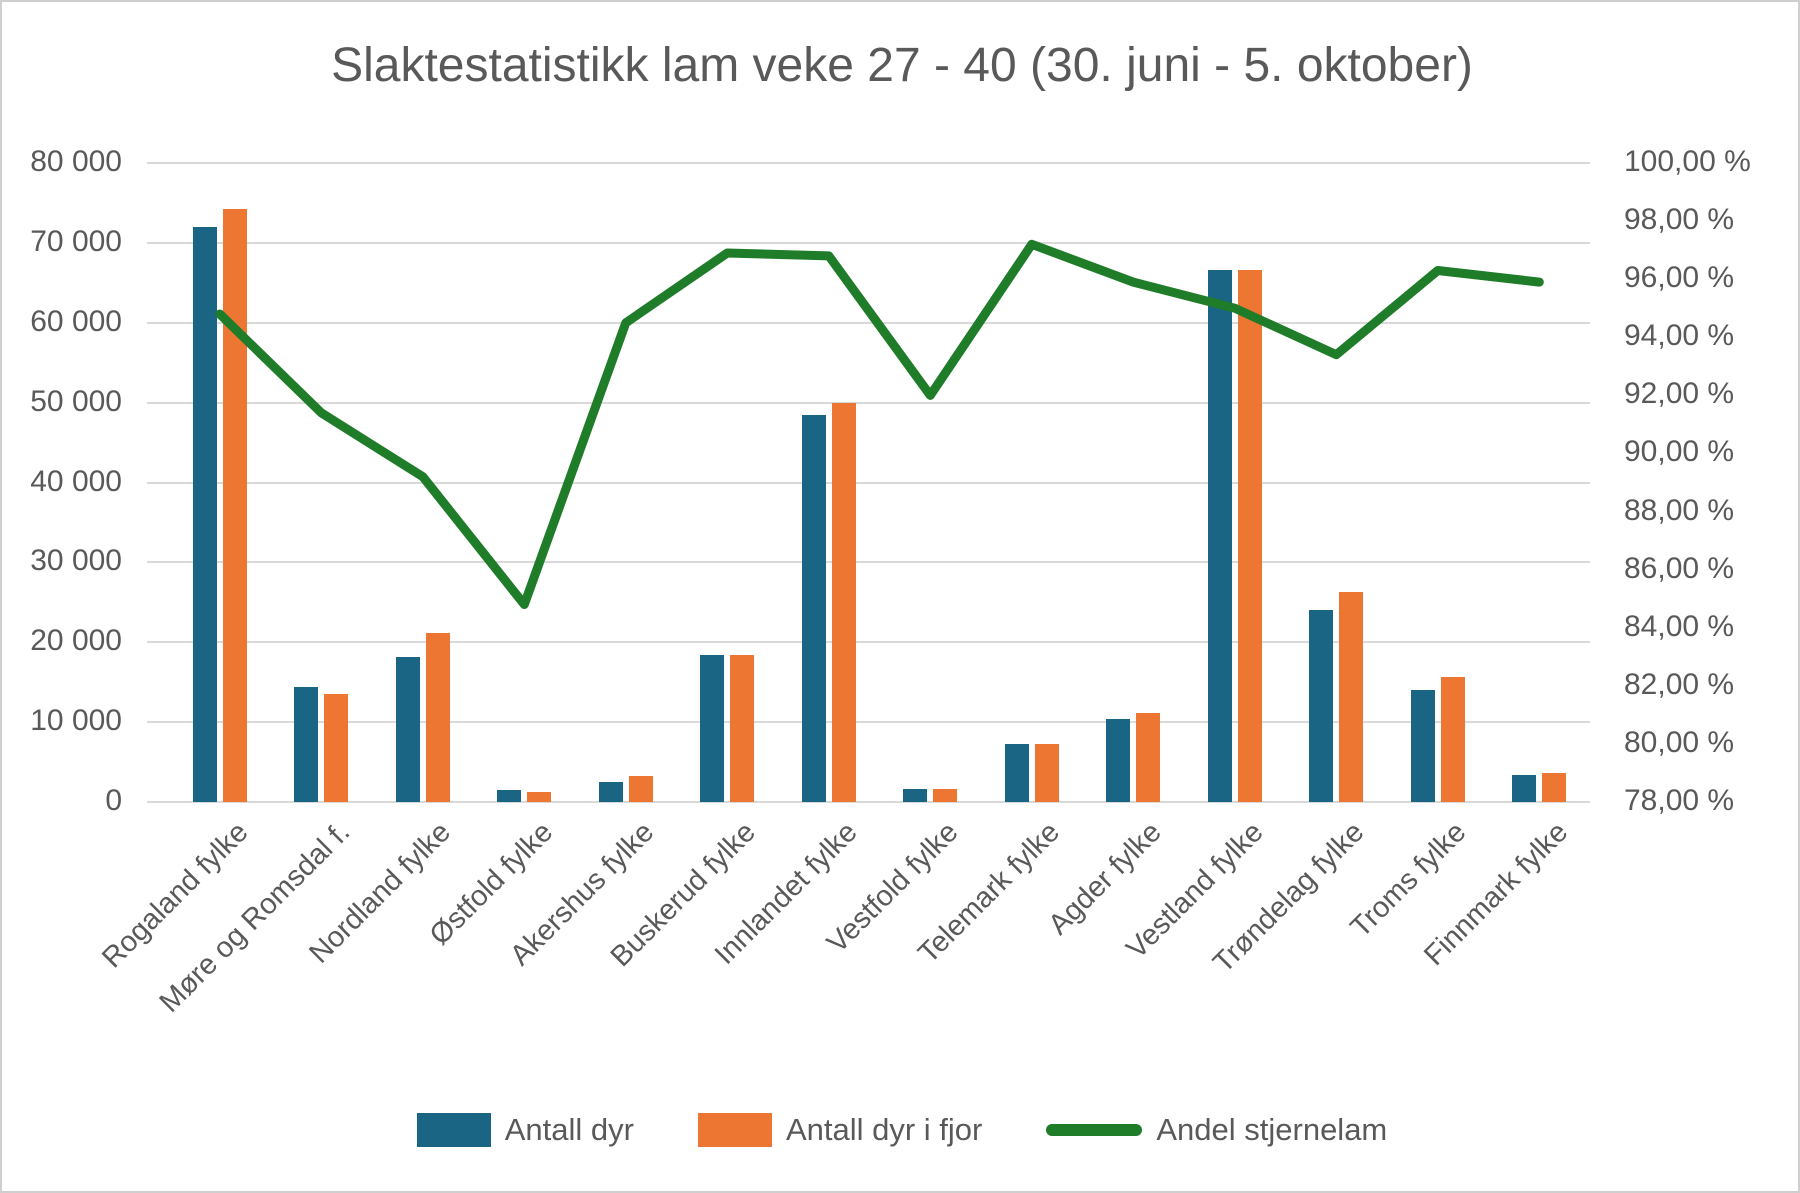  What do you see at coordinates (1272, 1129) in the screenshot?
I see `legend-label: Andel stjernelam` at bounding box center [1272, 1129].